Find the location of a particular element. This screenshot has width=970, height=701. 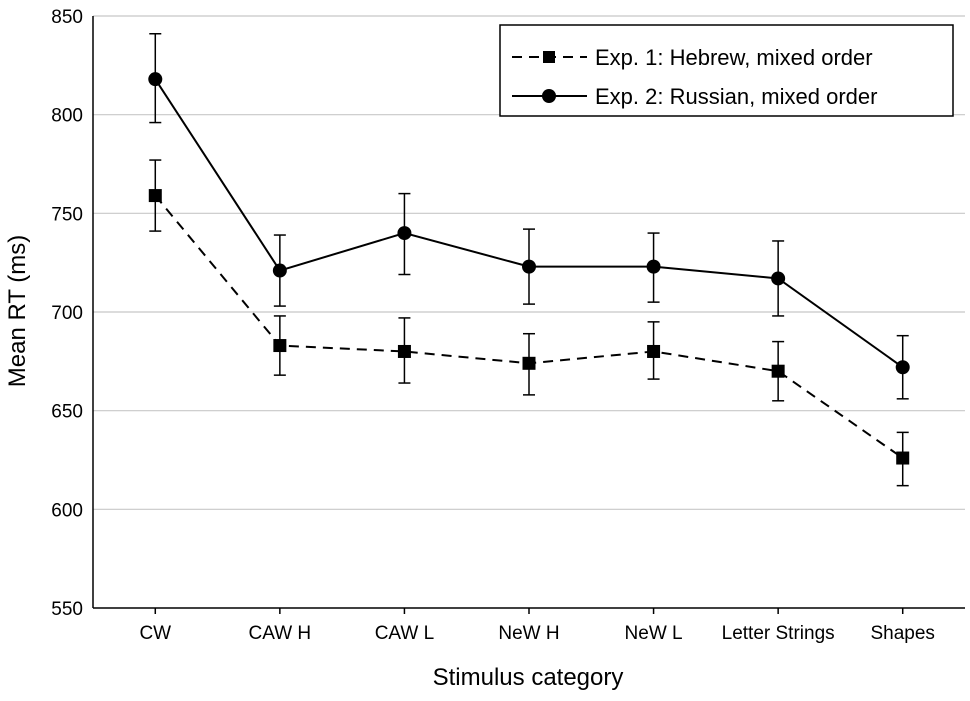

x-tick-label: NeW L is located at coordinates (654, 633).